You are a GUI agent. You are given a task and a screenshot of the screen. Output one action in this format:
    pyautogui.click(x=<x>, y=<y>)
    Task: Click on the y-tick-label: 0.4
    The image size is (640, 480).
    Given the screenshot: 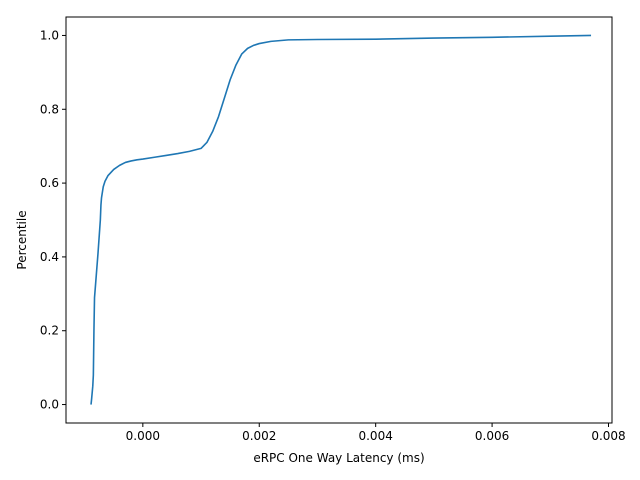 What is the action you would take?
    pyautogui.click(x=49, y=257)
    